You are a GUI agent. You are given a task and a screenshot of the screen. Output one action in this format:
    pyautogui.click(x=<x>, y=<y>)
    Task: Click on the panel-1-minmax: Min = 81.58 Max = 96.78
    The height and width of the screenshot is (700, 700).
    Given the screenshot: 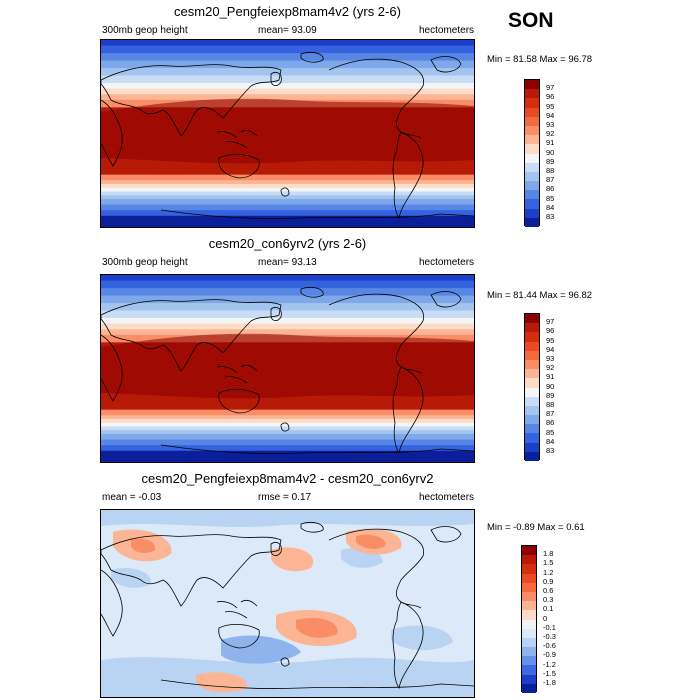 What is the action you would take?
    pyautogui.click(x=540, y=59)
    